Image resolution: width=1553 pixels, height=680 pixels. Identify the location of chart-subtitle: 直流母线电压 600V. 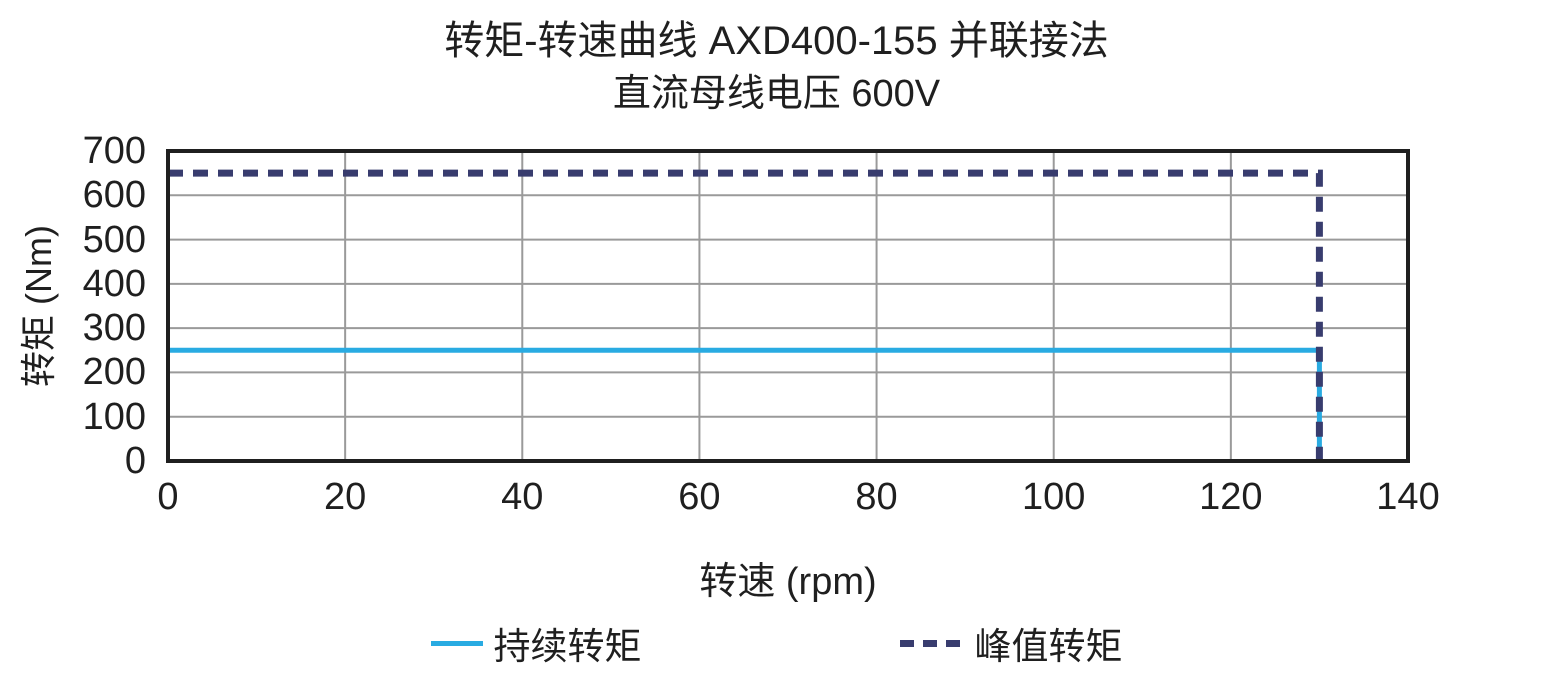
(776, 94).